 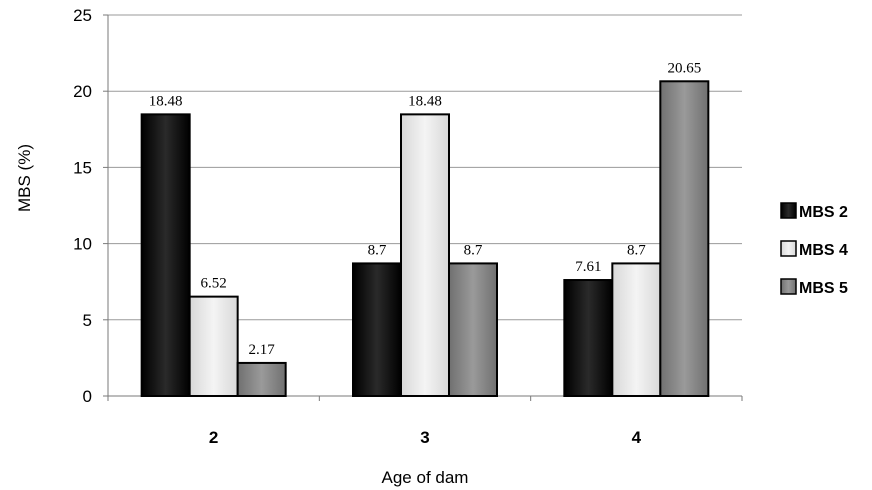 What do you see at coordinates (262, 350) in the screenshot?
I see `data-label: 2.17` at bounding box center [262, 350].